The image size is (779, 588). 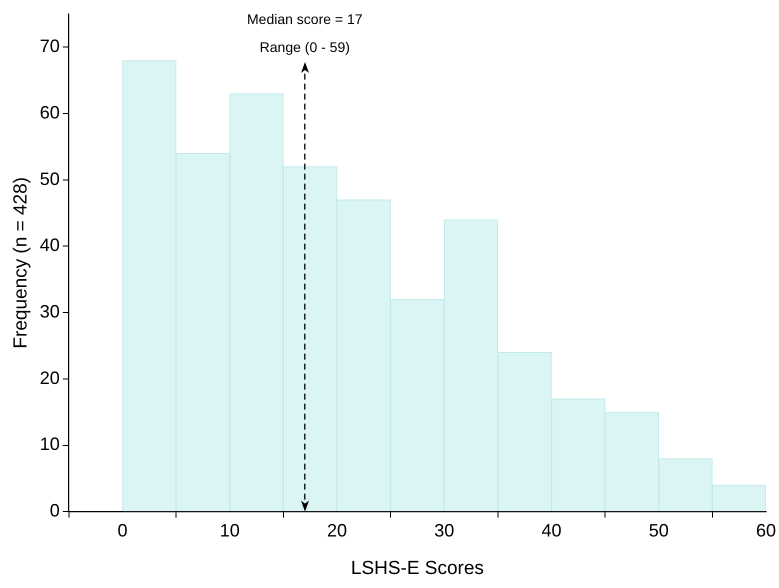 I want to click on annotation: Range (0 - 59), so click(x=305, y=46).